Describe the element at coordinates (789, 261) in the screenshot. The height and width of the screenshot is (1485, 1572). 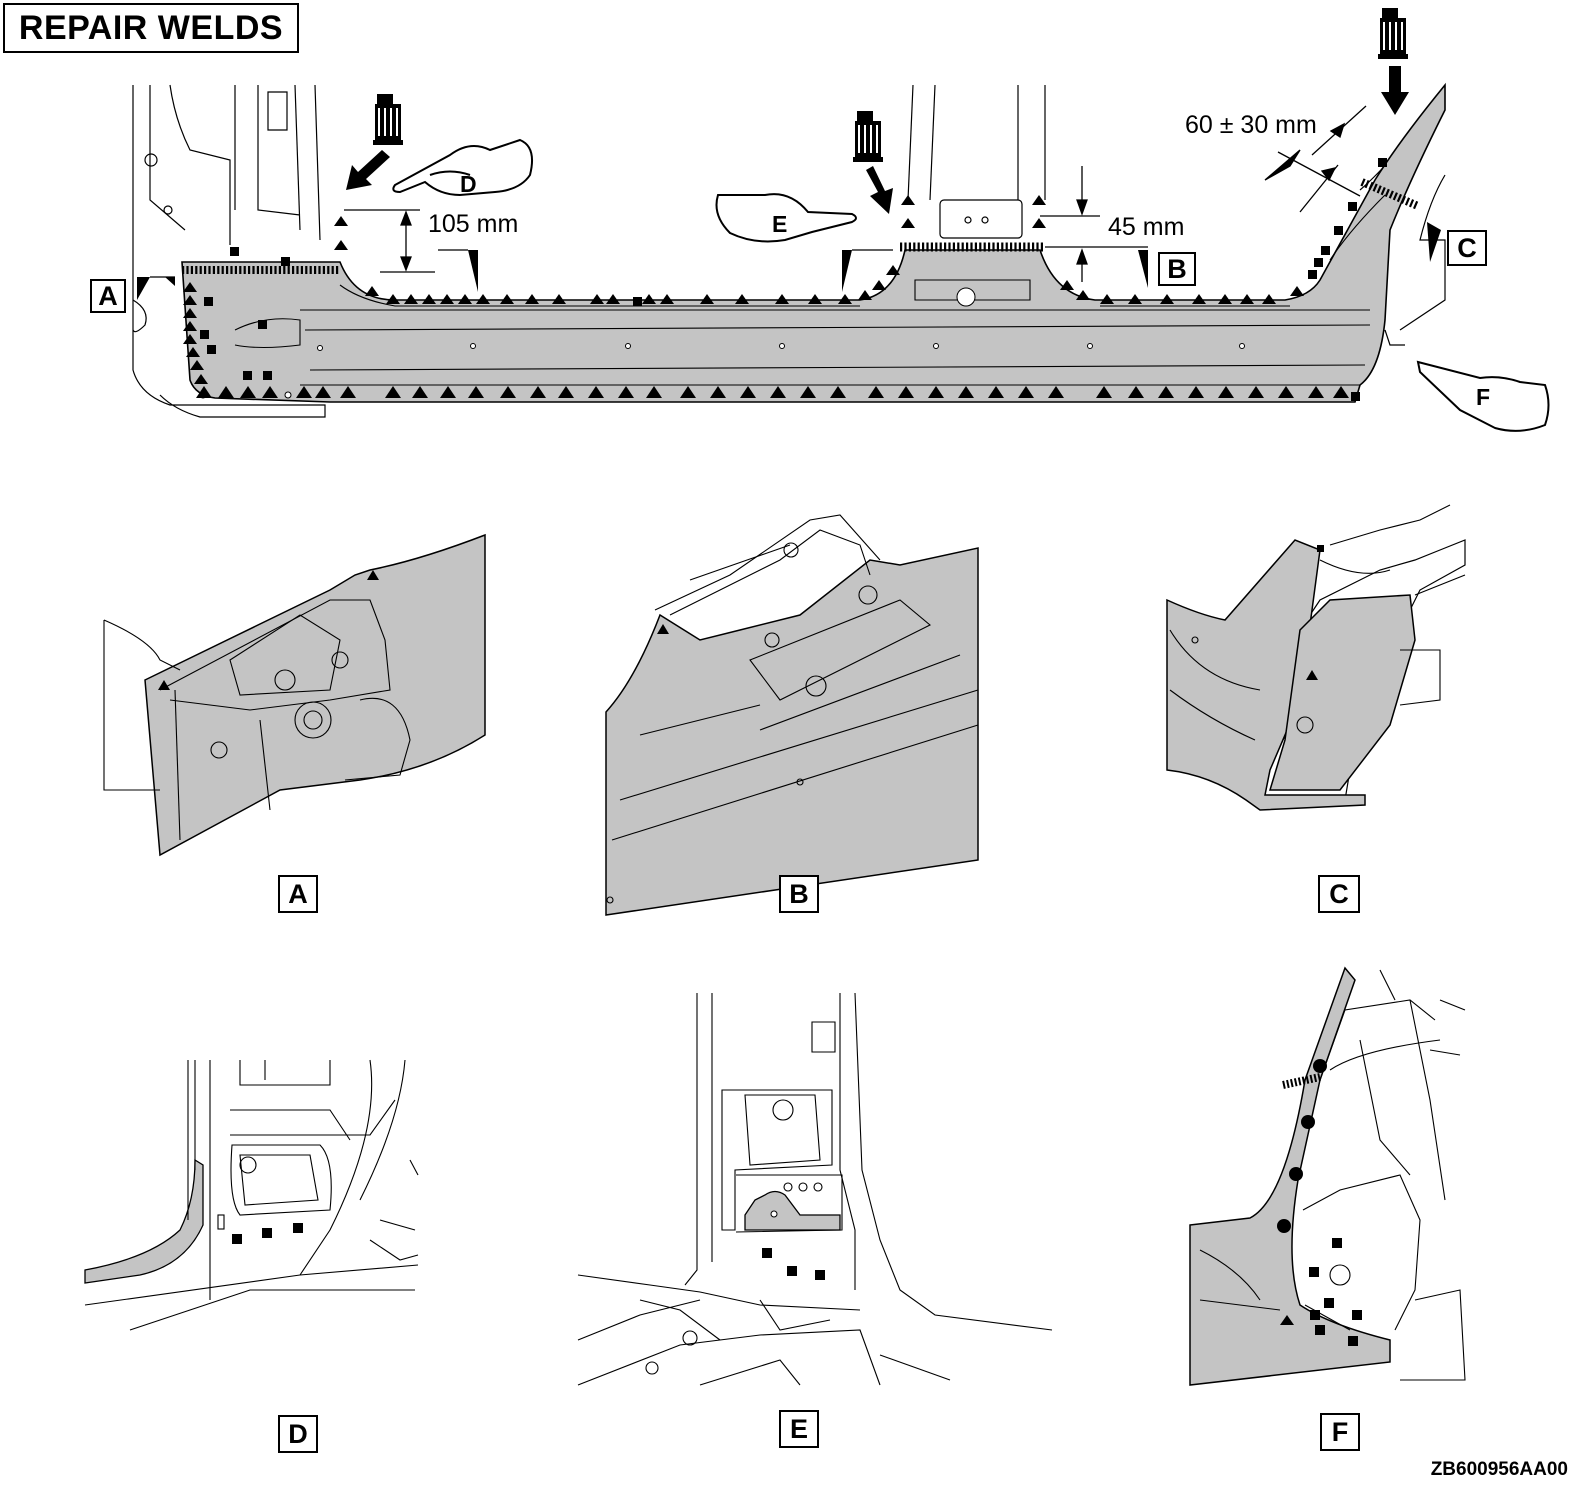
I see `section-wedge-arrows` at that location.